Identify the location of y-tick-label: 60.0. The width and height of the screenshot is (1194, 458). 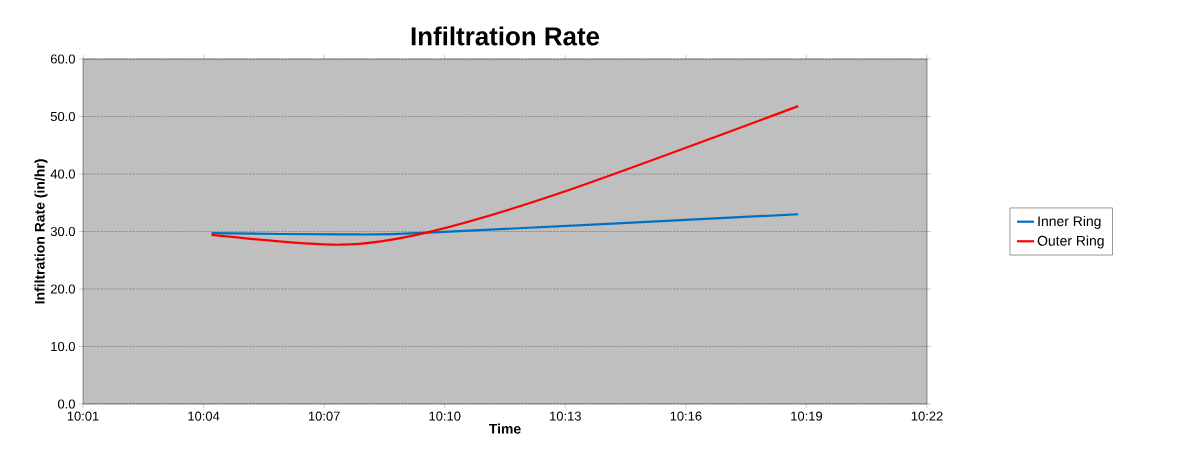
(62, 59).